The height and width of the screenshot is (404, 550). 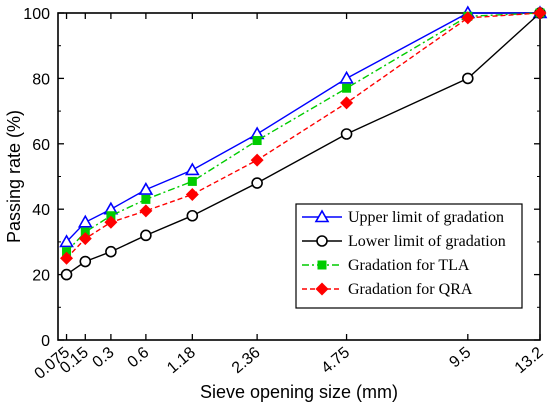 I want to click on legend-label: Lower limit of gradation, so click(x=427, y=241).